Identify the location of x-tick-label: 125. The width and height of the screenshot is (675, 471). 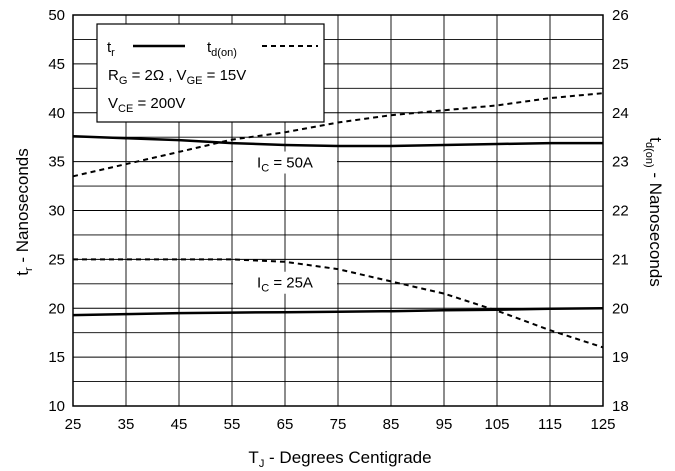
(602, 424).